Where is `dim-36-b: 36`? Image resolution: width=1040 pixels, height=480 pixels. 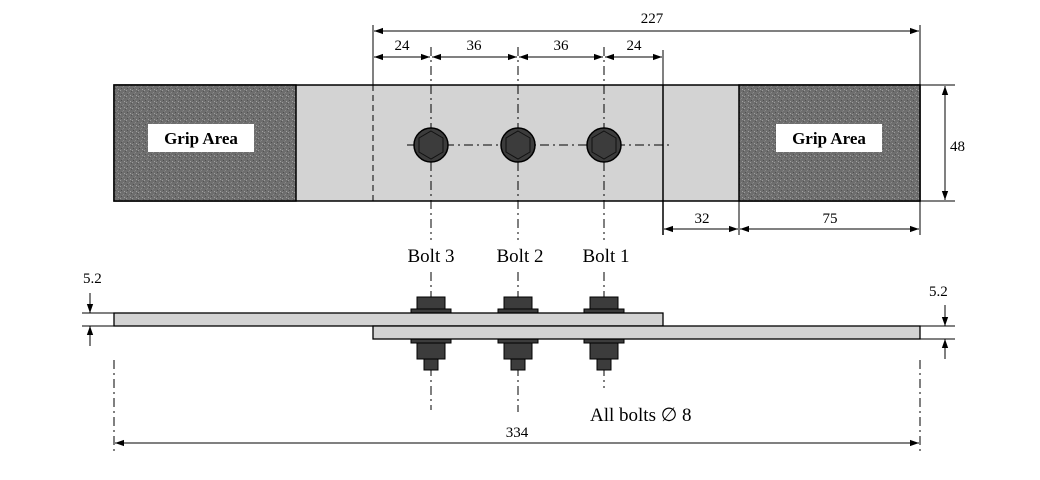
dim-36-b: 36 is located at coordinates (562, 46).